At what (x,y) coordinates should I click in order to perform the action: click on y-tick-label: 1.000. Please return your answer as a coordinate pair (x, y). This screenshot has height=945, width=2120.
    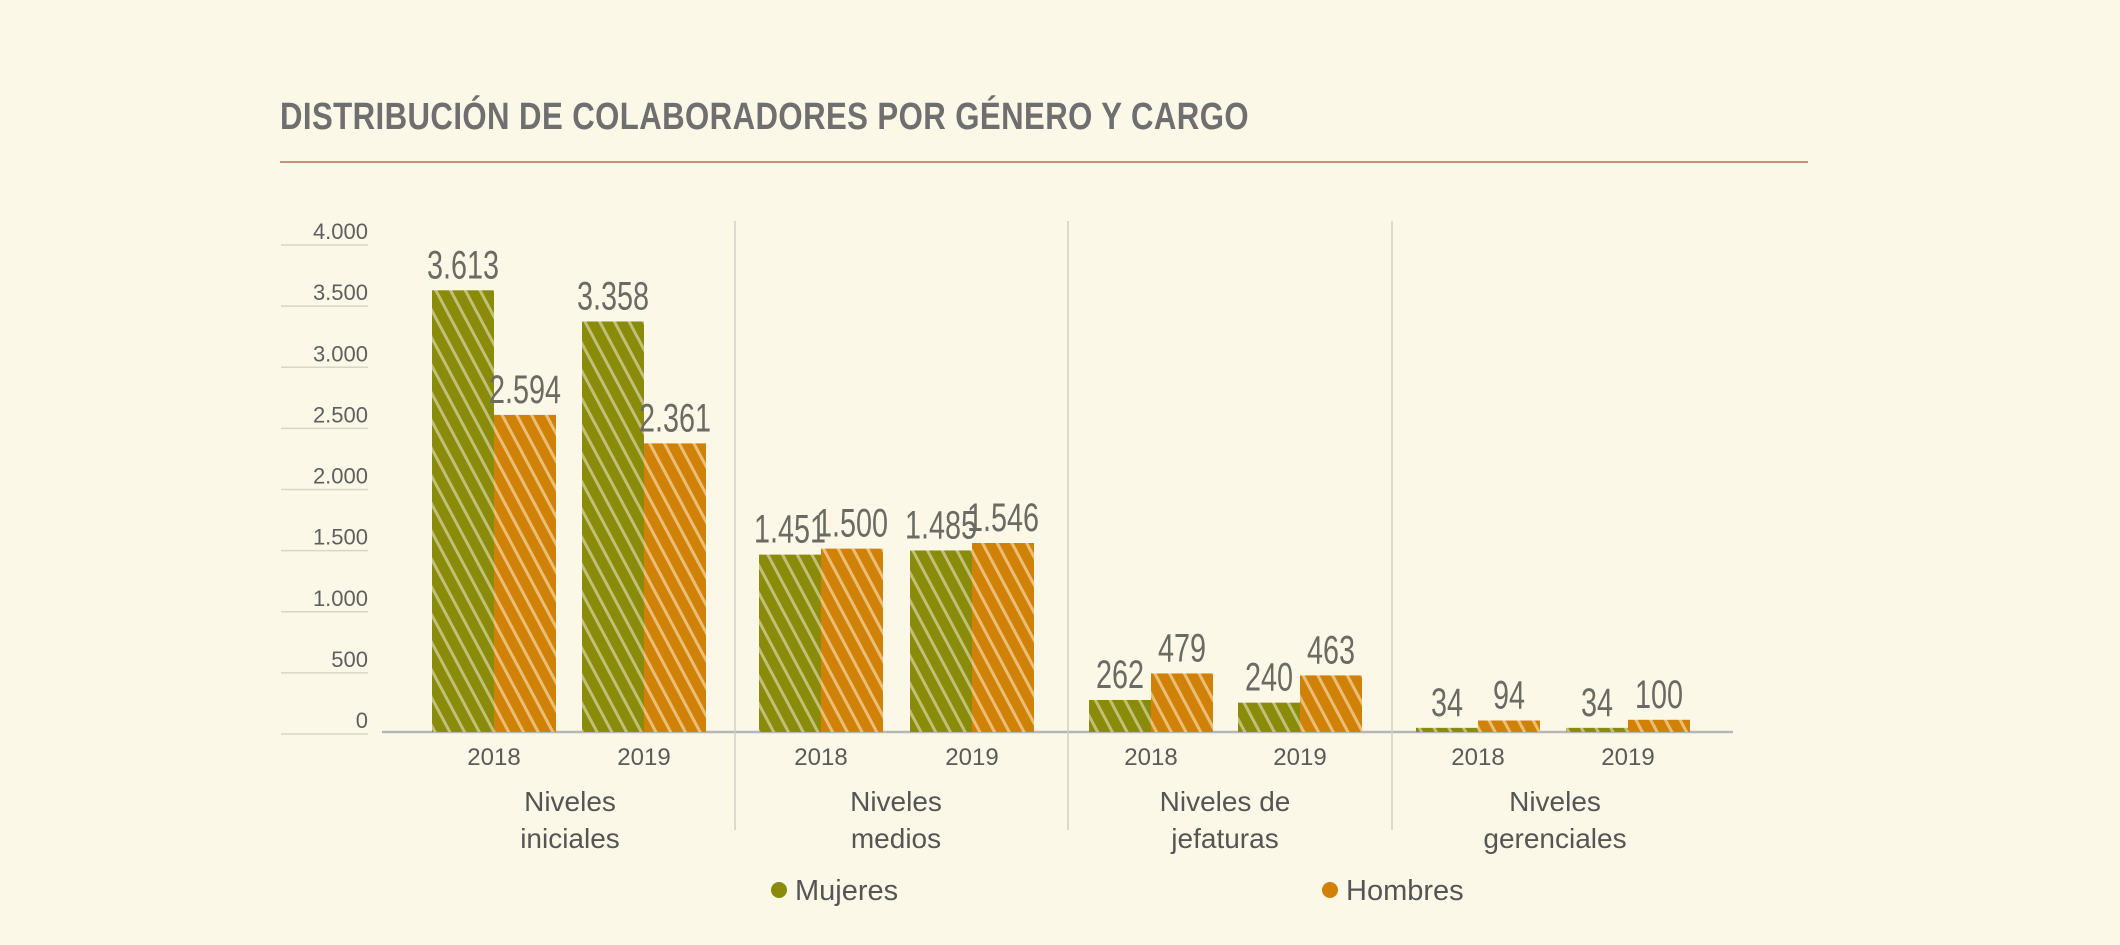
    Looking at the image, I should click on (340, 598).